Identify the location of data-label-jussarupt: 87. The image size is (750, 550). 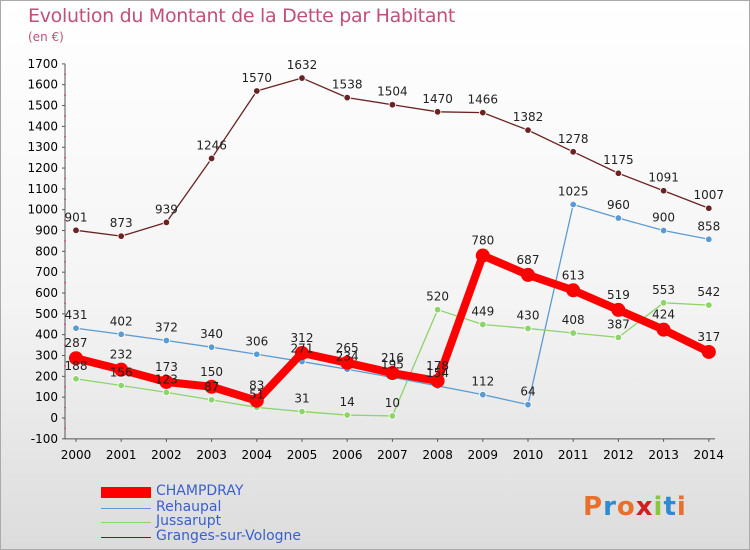
(211, 387).